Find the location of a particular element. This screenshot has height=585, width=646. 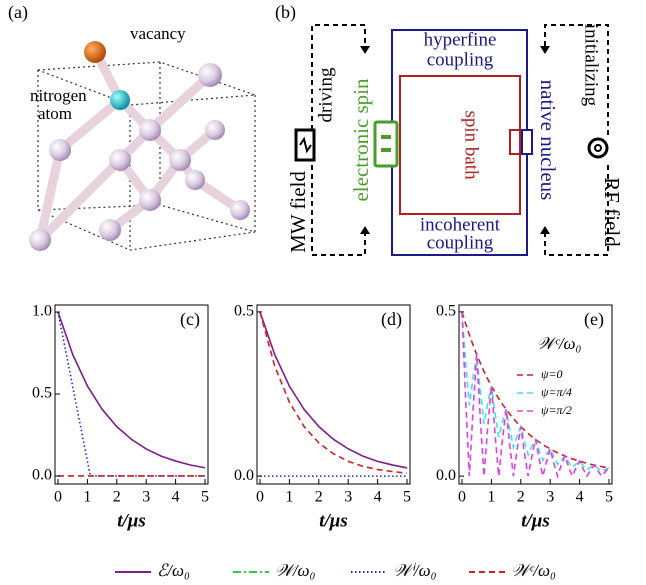

rf-coil is located at coordinates (598, 148).